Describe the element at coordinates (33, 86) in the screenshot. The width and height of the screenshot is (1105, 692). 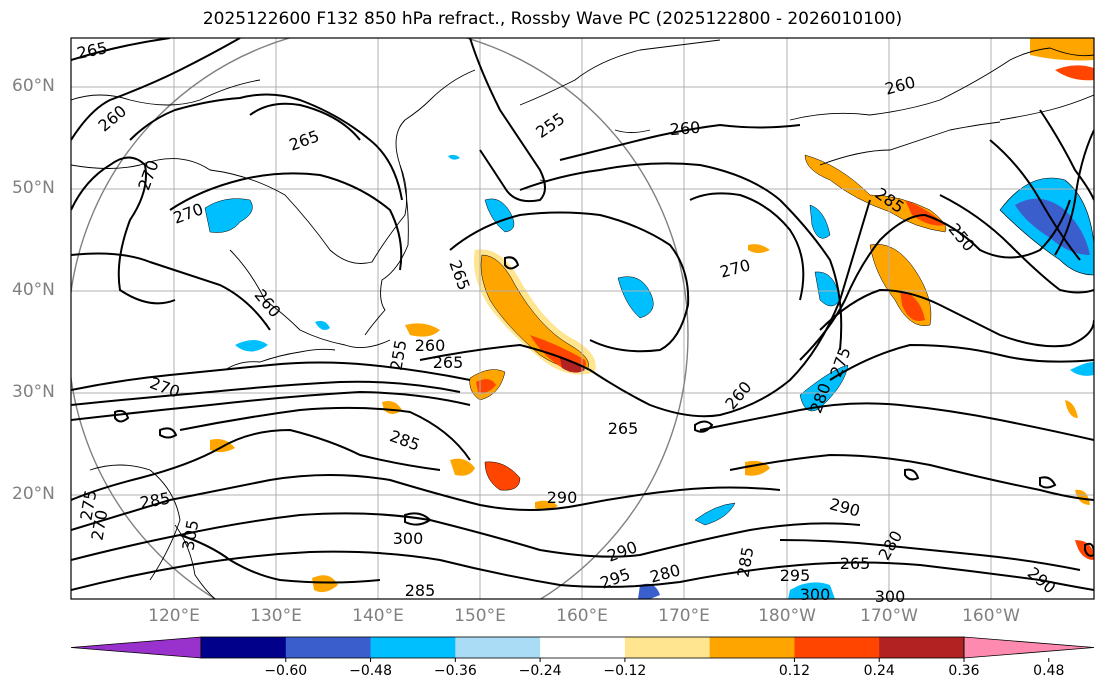
I see `lat-label-60n: 60°N` at that location.